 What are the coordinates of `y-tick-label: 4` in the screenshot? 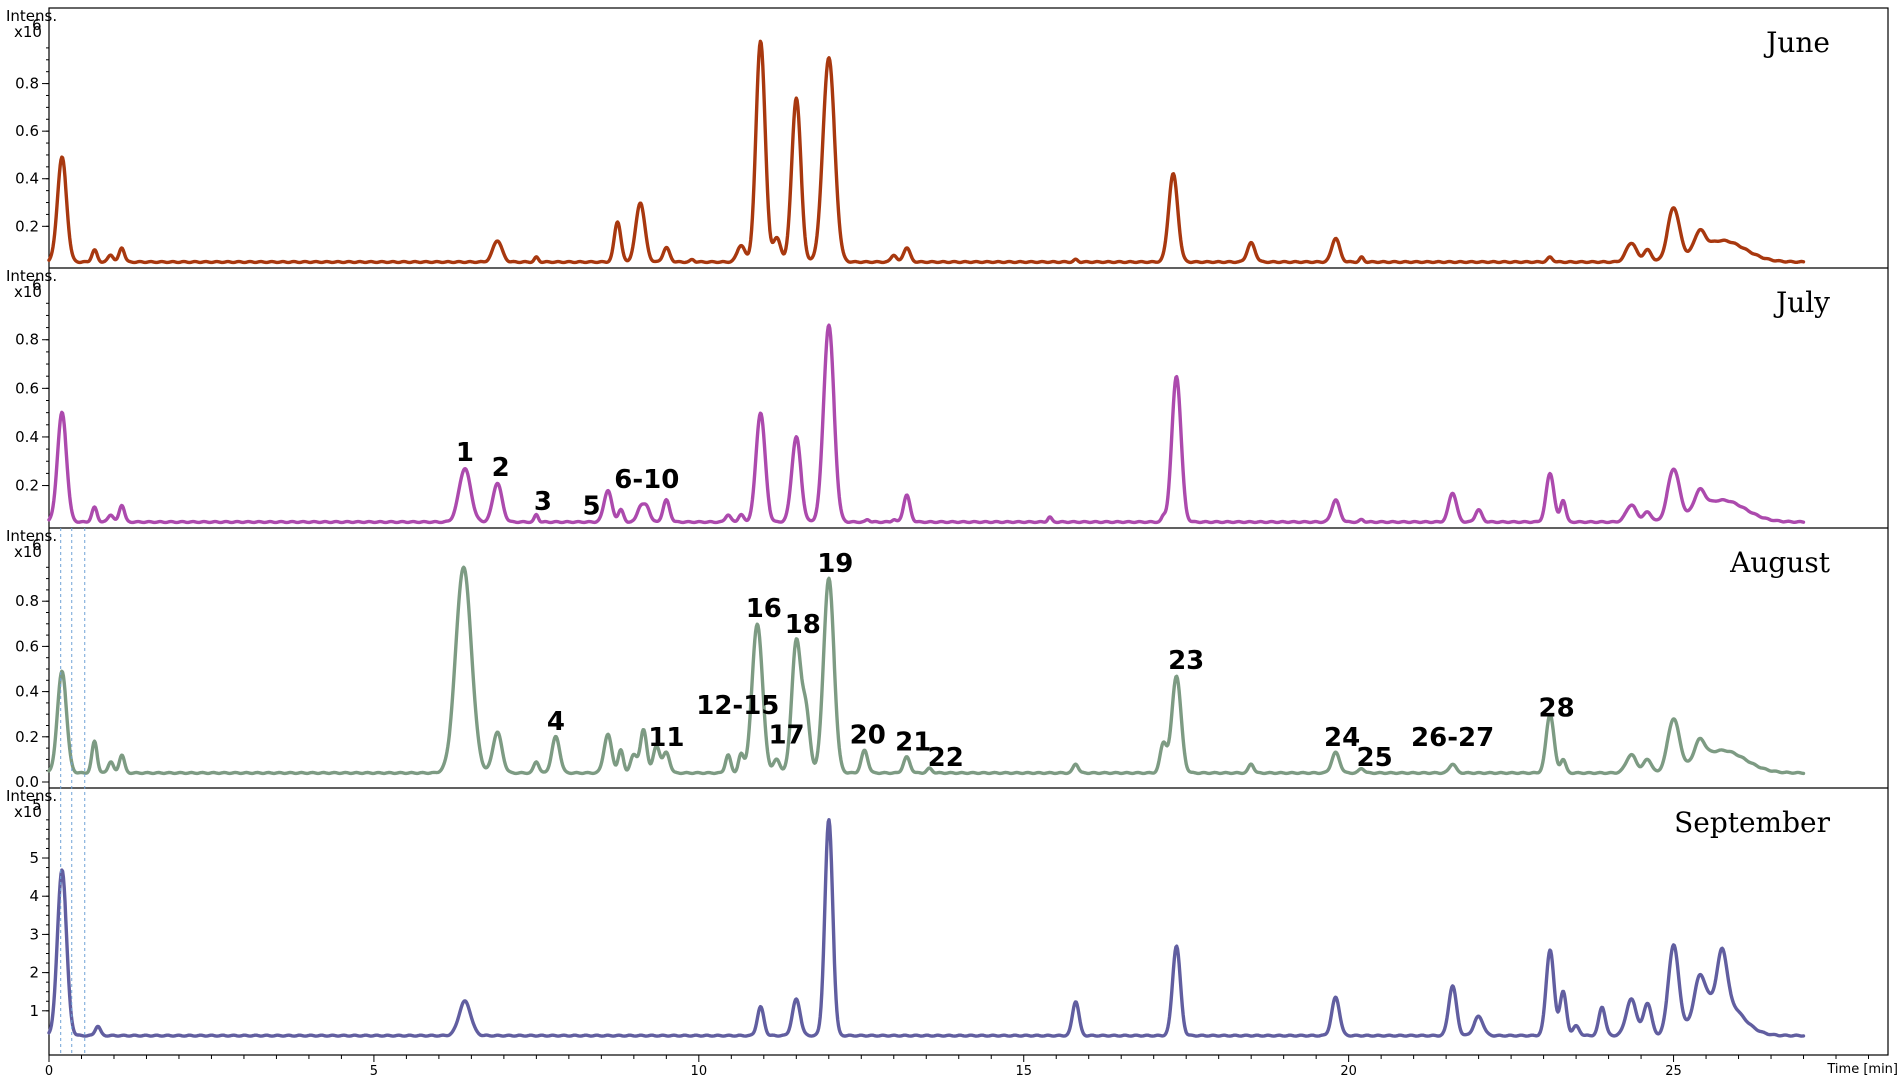 It's located at (34, 896).